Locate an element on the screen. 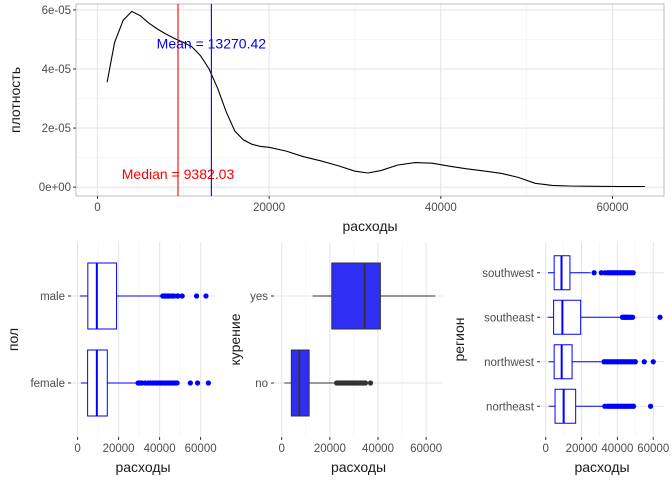 The height and width of the screenshot is (480, 672). y-axis-label: курение is located at coordinates (235, 339).